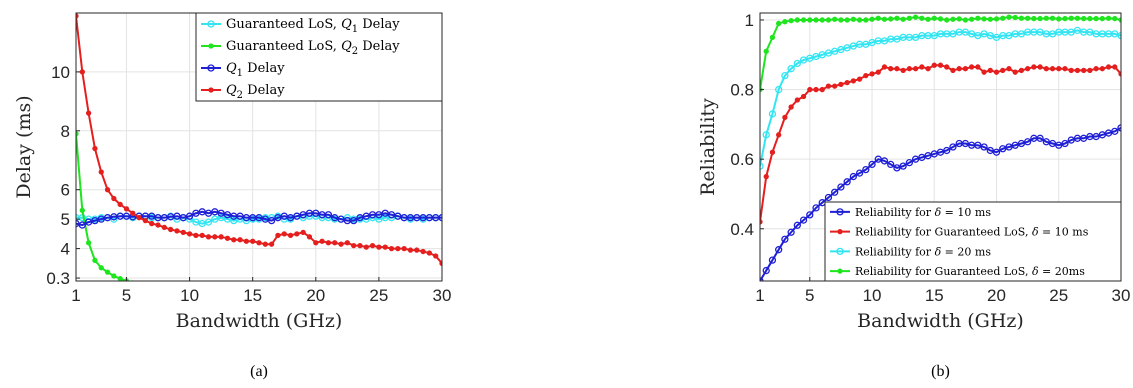 This screenshot has width=1133, height=388. I want to click on b-y-tick-label: 0.4, so click(742, 229).